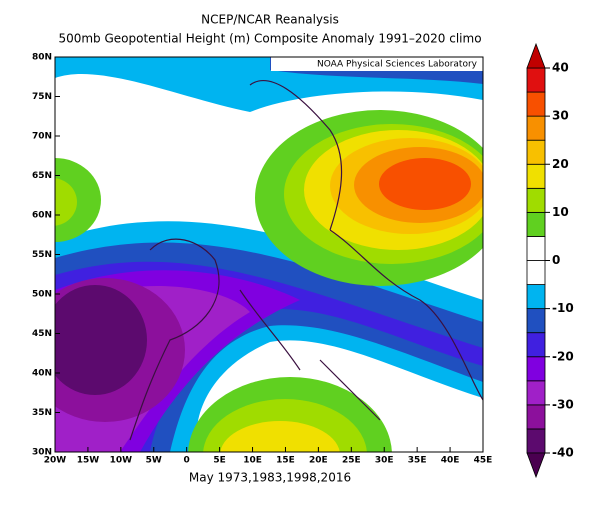  I want to click on x-tick-label: 35E, so click(417, 461).